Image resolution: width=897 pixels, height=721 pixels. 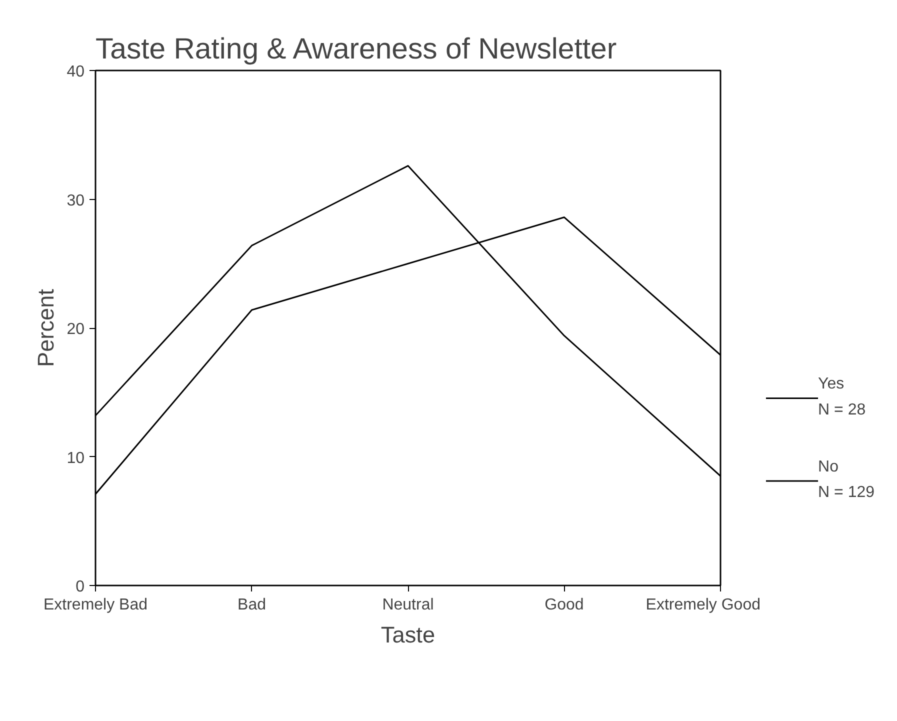 What do you see at coordinates (564, 605) in the screenshot?
I see `x-tick-label: Good` at bounding box center [564, 605].